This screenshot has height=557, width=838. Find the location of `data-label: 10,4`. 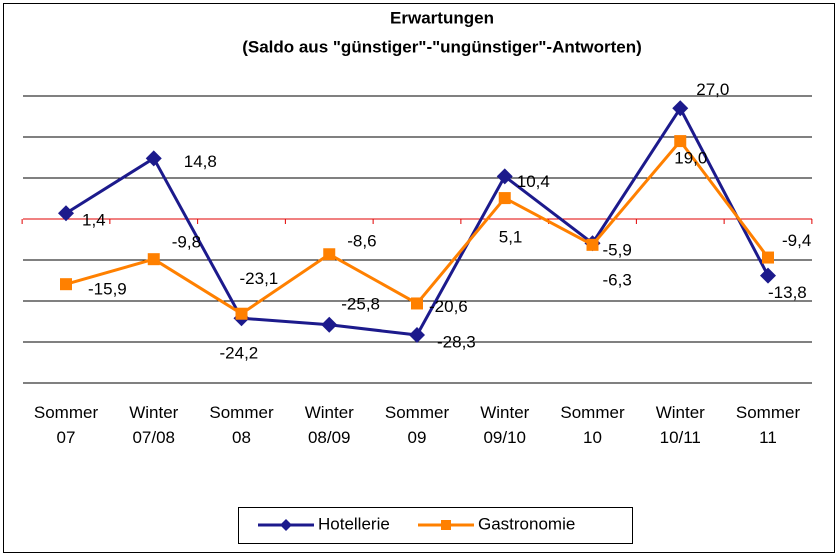

data-label: 10,4 is located at coordinates (533, 181).